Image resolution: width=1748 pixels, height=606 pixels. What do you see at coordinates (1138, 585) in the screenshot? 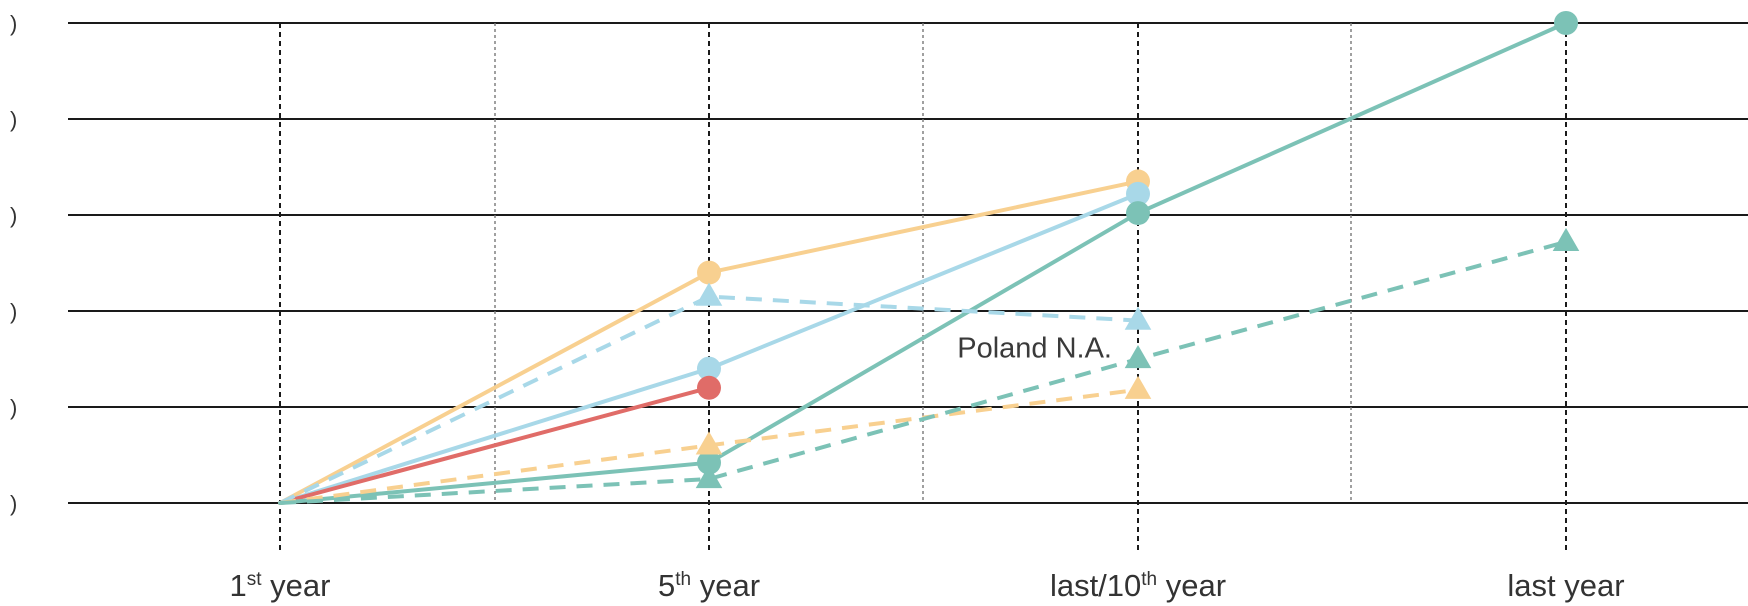
I see `x-tick-label: last/10th year` at bounding box center [1138, 585].